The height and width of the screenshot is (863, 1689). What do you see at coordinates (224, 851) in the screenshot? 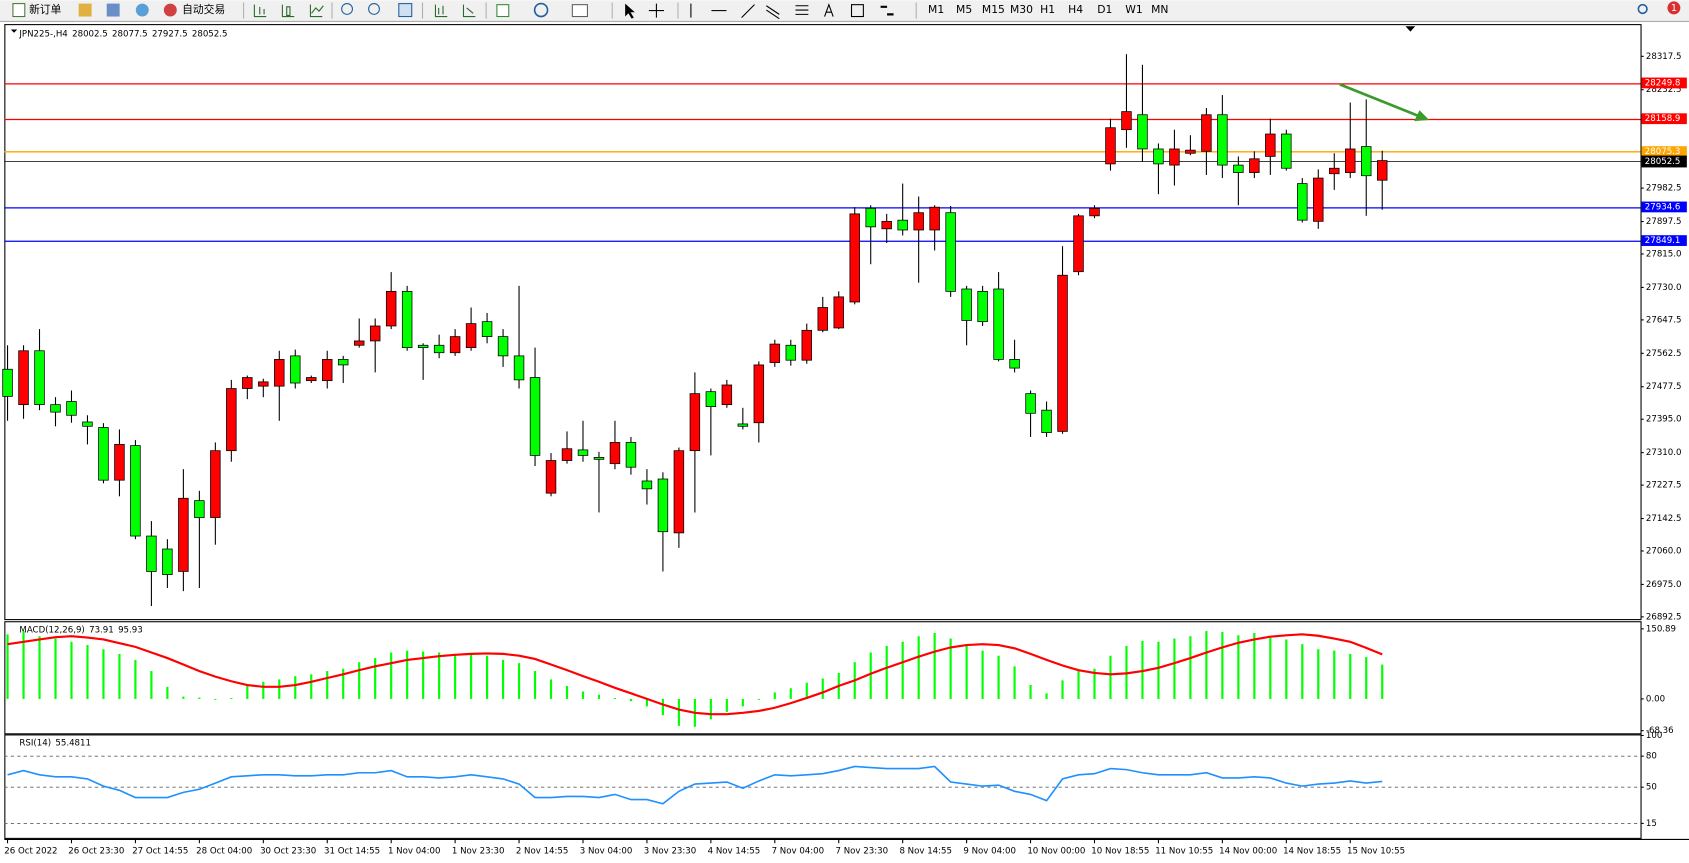
I see `x-tick-label: 28 Oct 04:00` at bounding box center [224, 851].